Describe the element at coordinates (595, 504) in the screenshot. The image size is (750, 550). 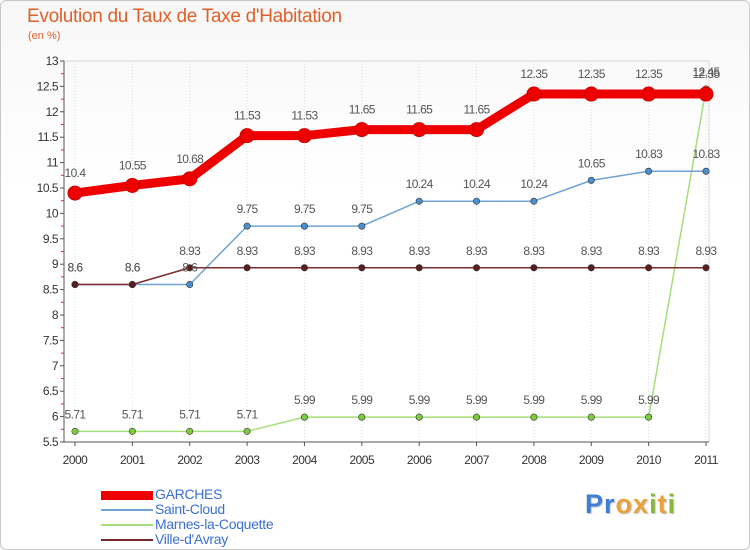
I see `logo-letter: P` at that location.